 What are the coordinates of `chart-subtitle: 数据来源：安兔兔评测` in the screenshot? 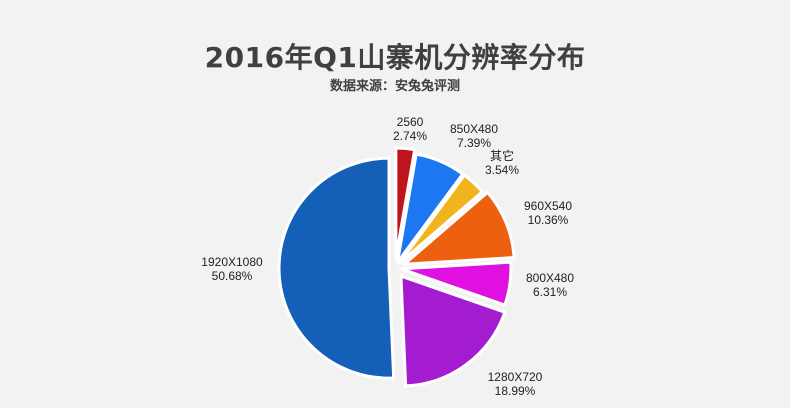 It's located at (394, 86).